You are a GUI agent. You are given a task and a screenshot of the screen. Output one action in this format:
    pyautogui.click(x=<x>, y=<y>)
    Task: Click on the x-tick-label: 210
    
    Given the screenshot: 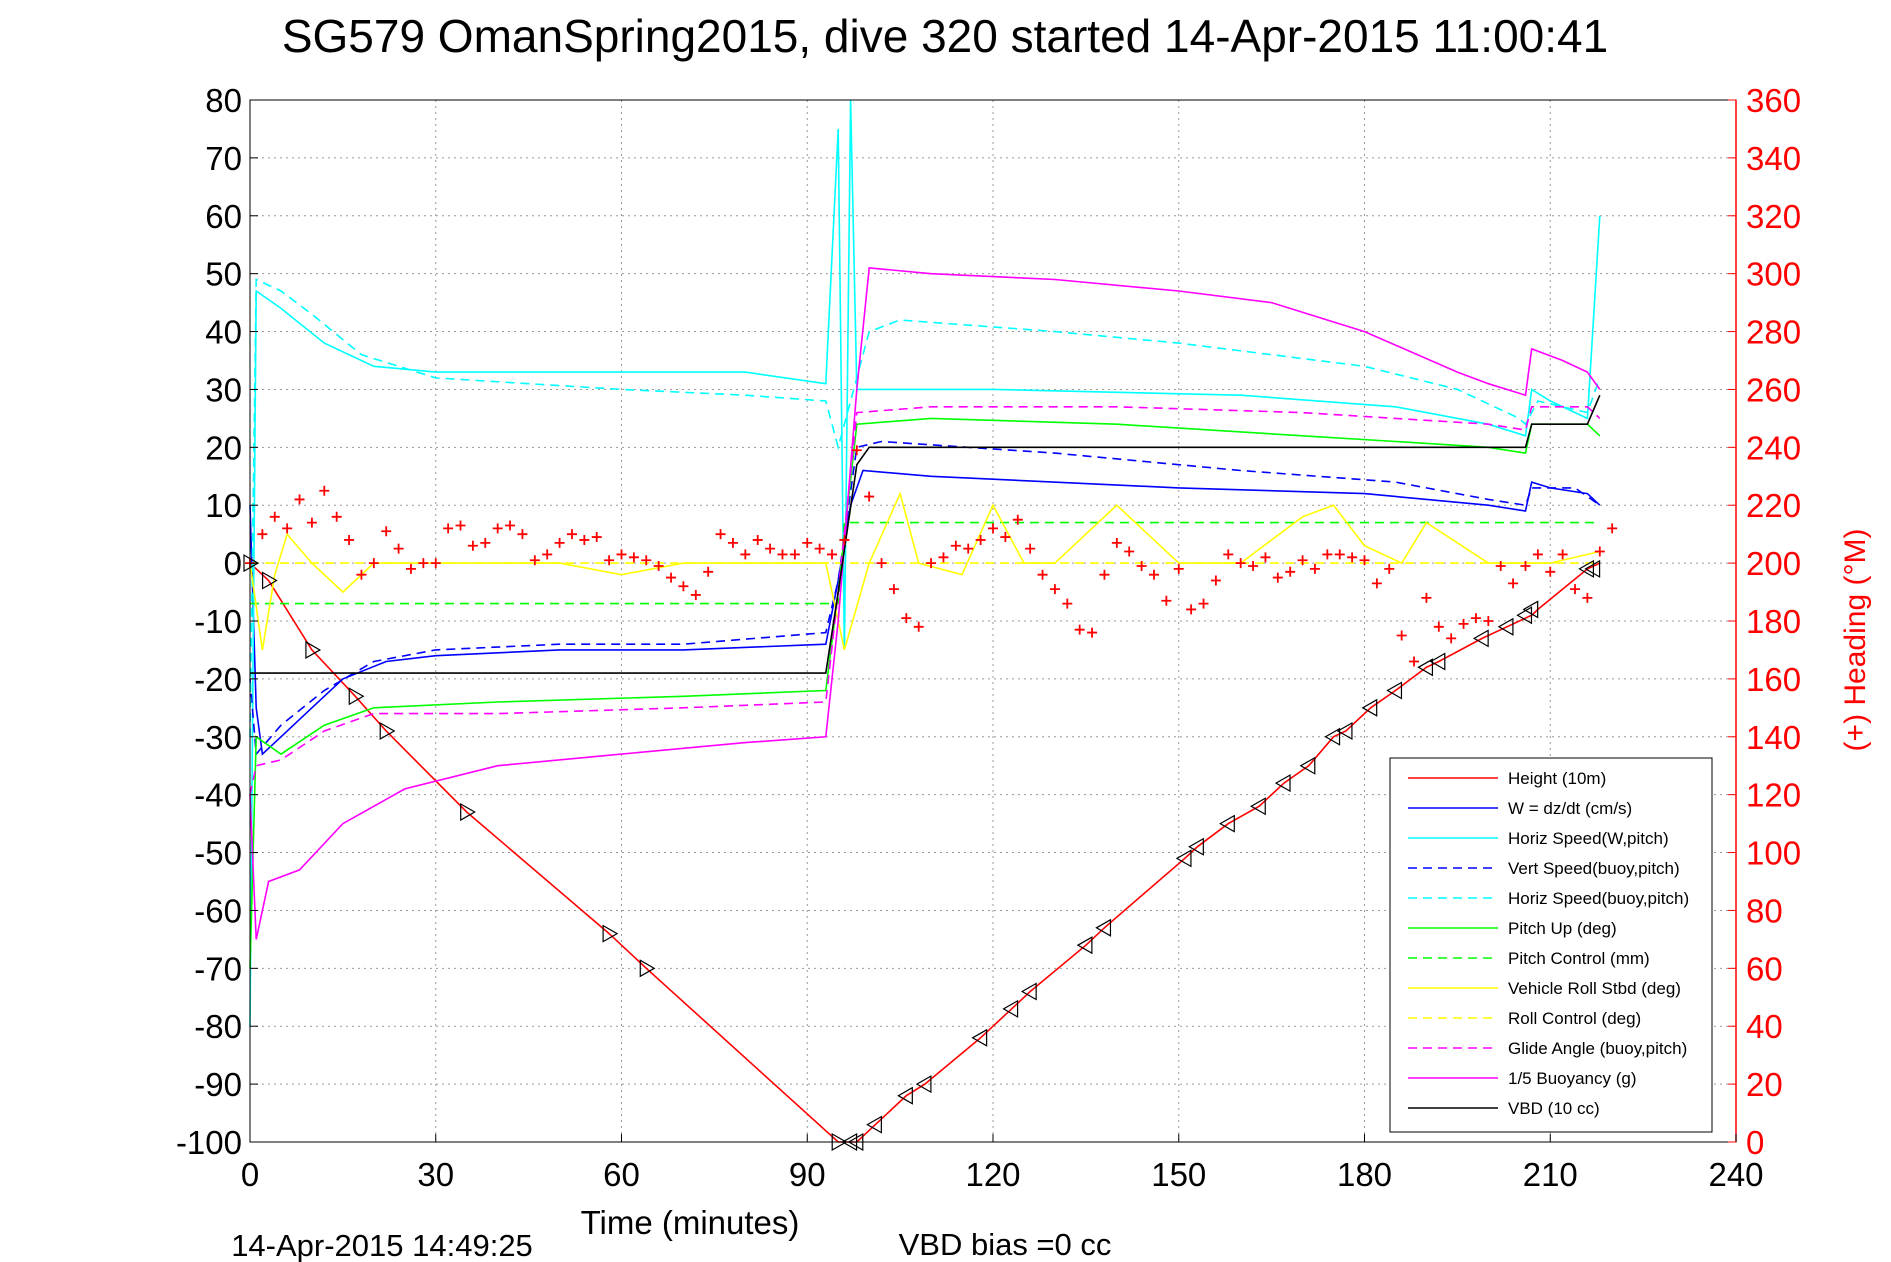 What is the action you would take?
    pyautogui.click(x=1550, y=1174)
    